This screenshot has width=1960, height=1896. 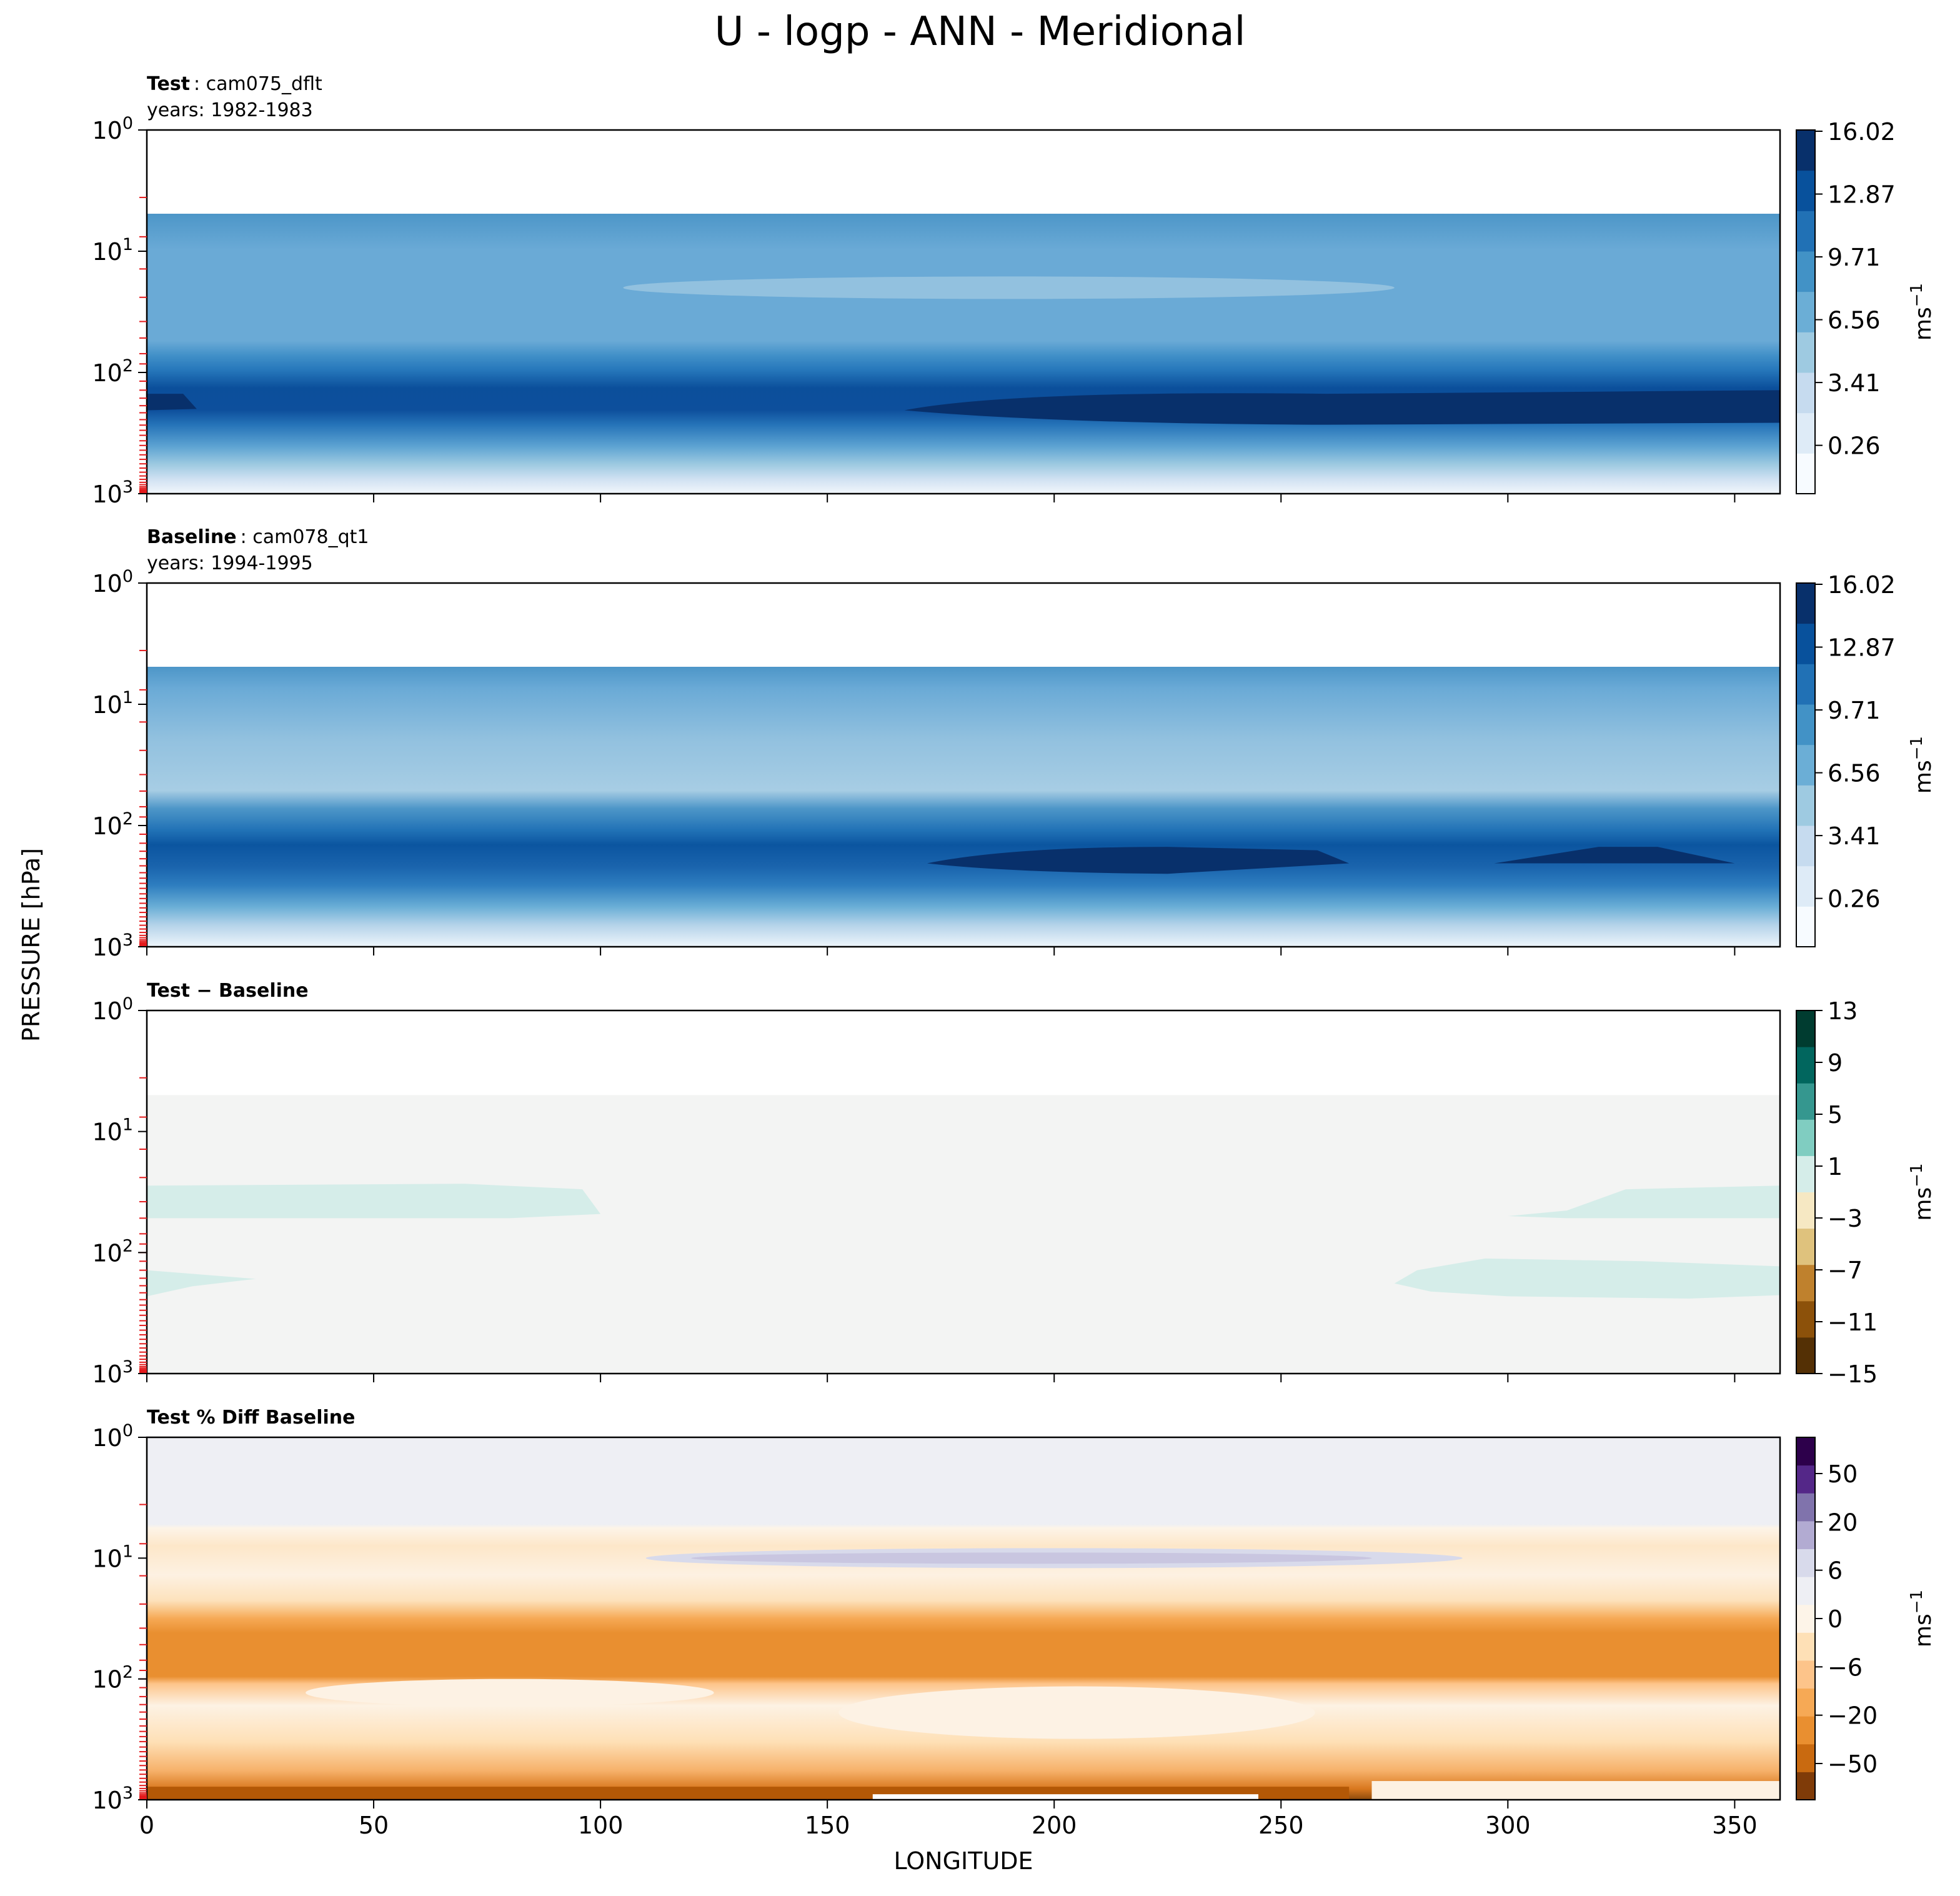 What do you see at coordinates (1845, 1667) in the screenshot?
I see `colorbar-tick-label: −6` at bounding box center [1845, 1667].